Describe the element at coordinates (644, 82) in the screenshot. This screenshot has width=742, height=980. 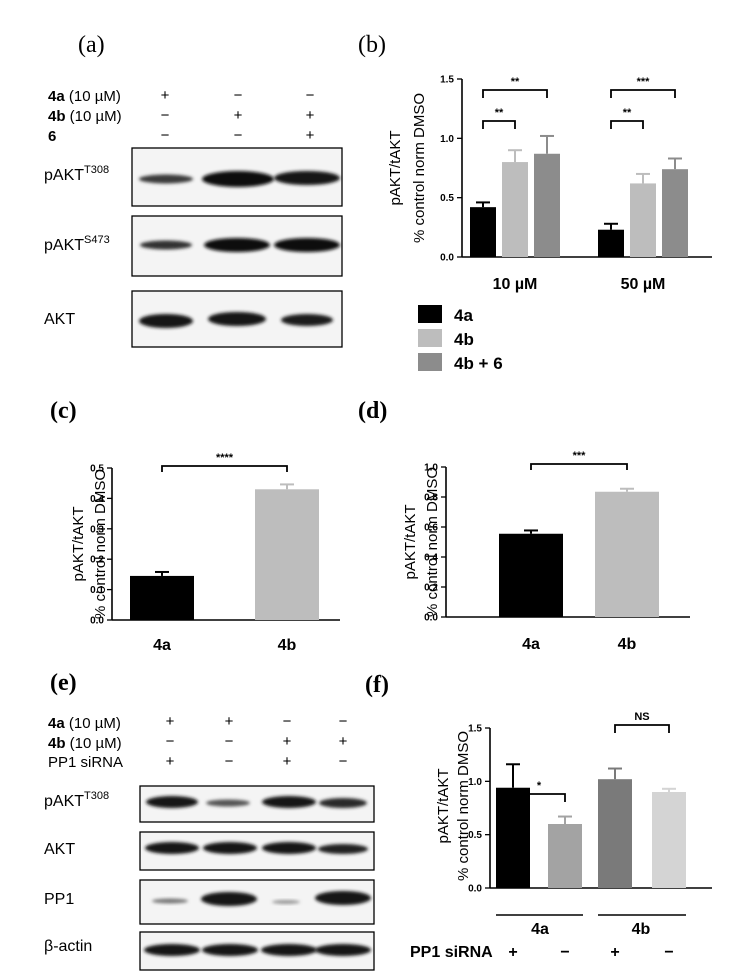
I see `significance-label: ***` at that location.